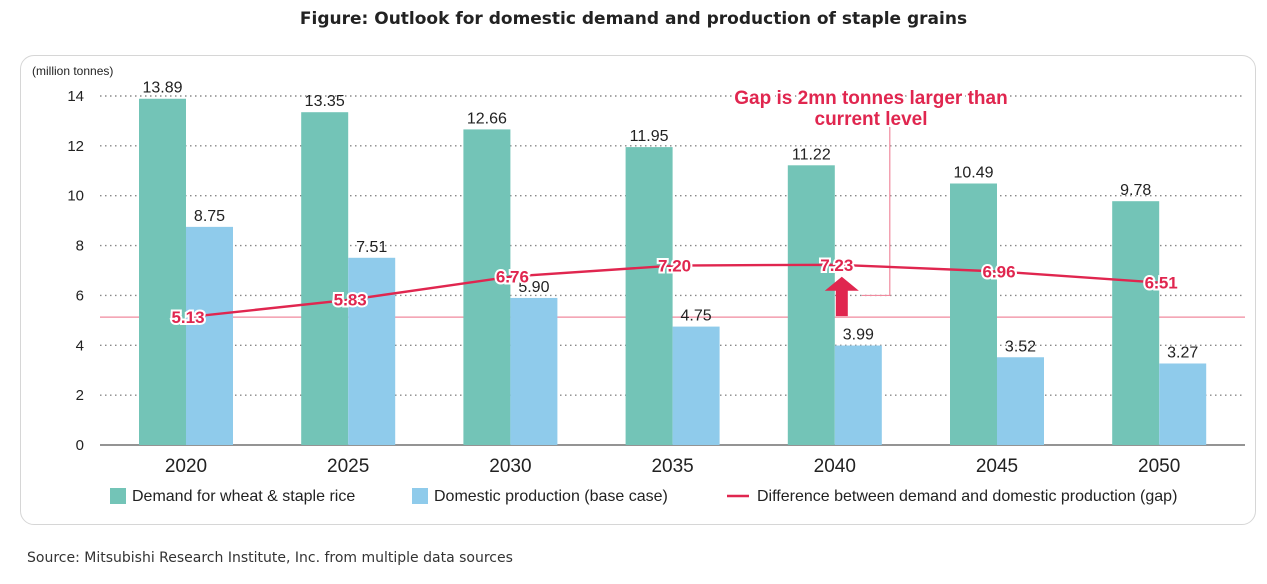 The image size is (1267, 584). I want to click on y-tick-label: 12, so click(75, 146).